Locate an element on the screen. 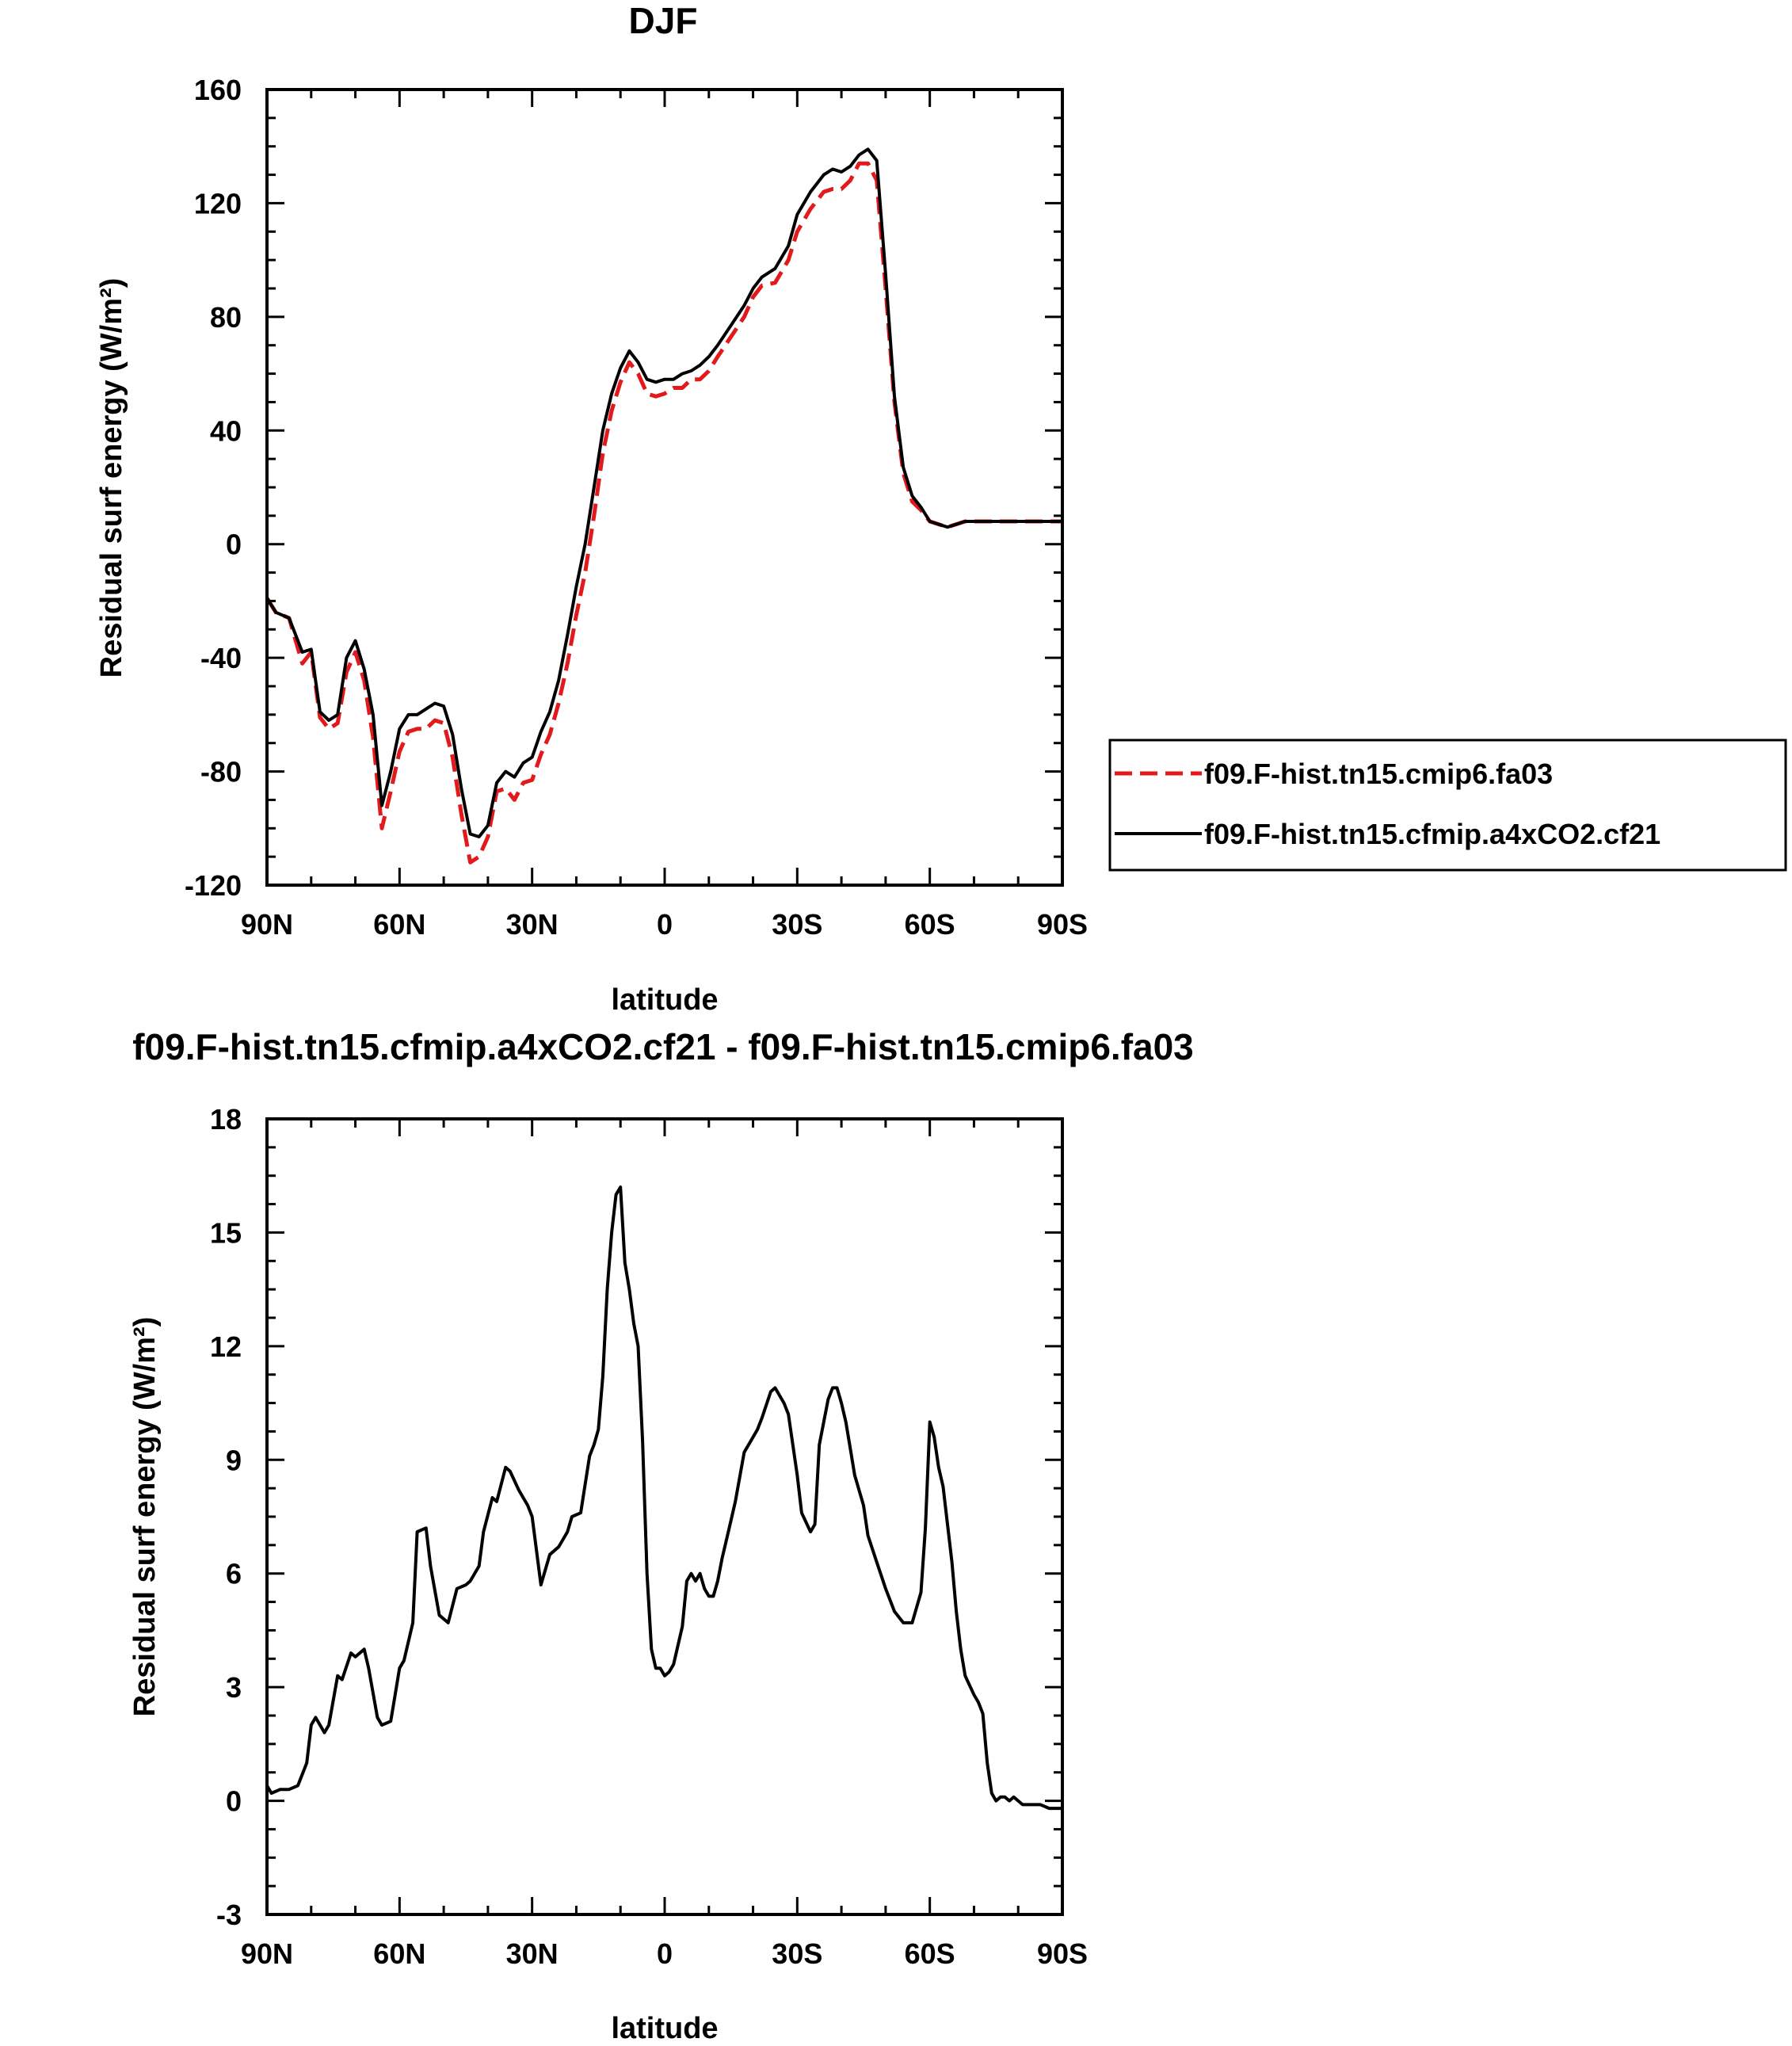  legend-entry-1: f09.F-hist.tn15.cmip6.fa03 is located at coordinates (1378, 774).